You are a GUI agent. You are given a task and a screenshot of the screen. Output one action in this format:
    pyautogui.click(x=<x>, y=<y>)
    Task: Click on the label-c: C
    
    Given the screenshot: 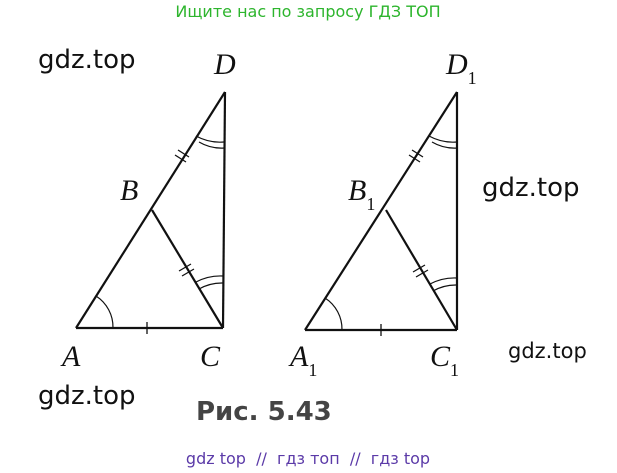 What is the action you would take?
    pyautogui.click(x=210, y=356)
    